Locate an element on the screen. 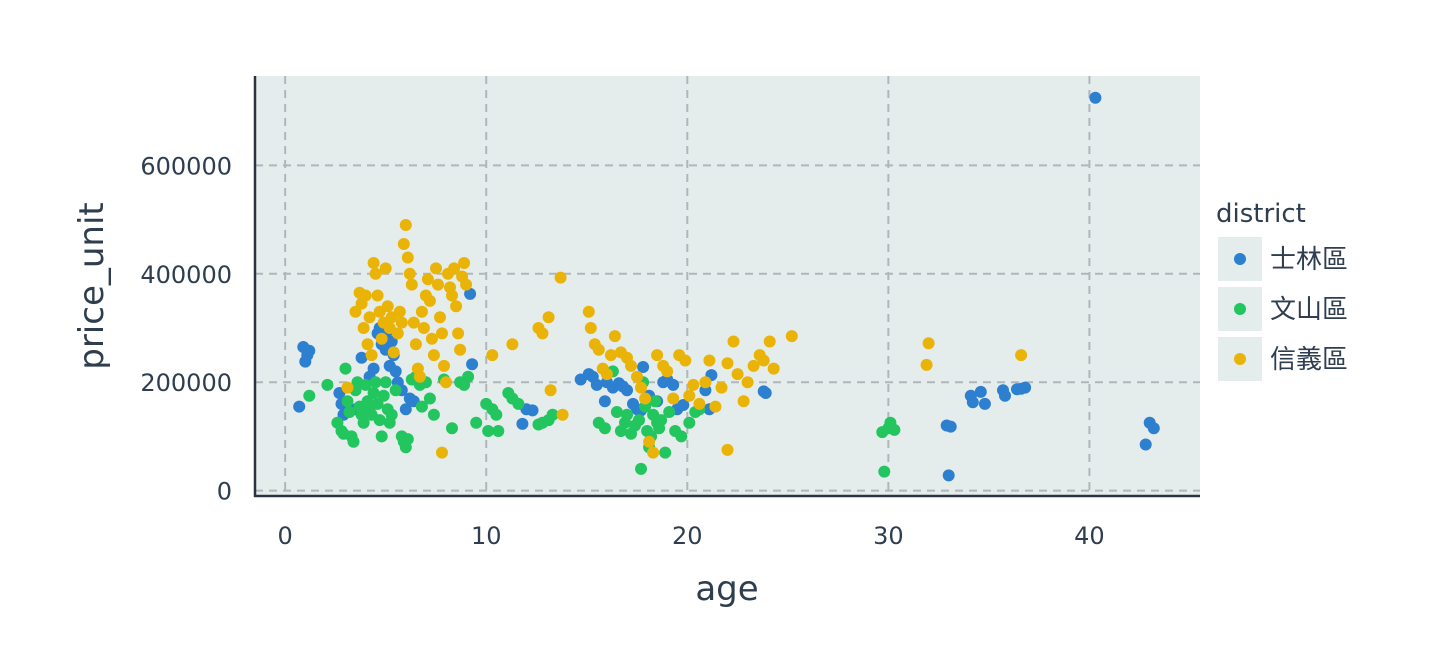 This screenshot has width=1440, height=672. legend-label: 士林區 is located at coordinates (1309, 260).